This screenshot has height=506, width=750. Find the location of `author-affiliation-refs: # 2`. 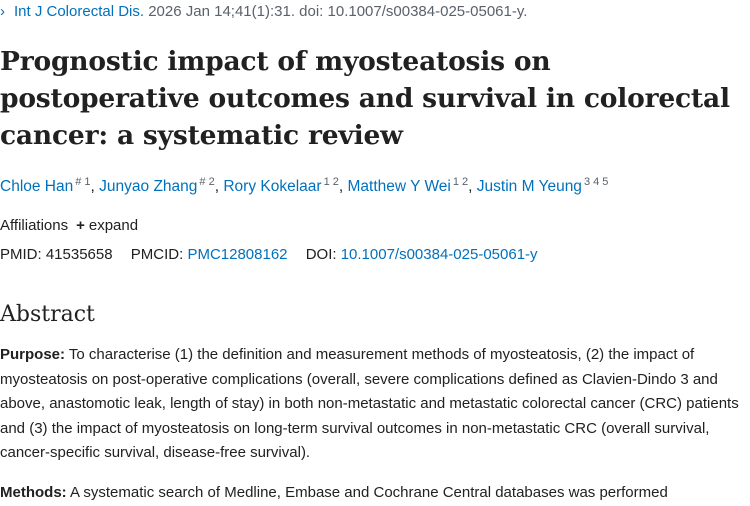

author-affiliation-refs: # 2 is located at coordinates (207, 182).